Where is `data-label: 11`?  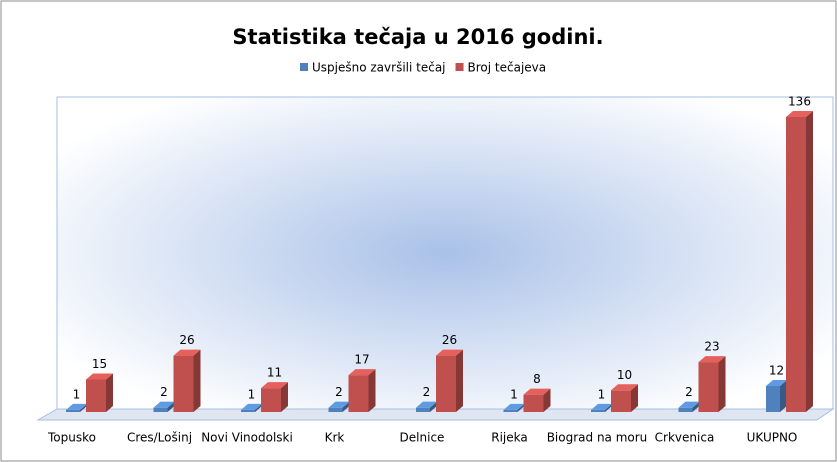 data-label: 11 is located at coordinates (274, 373).